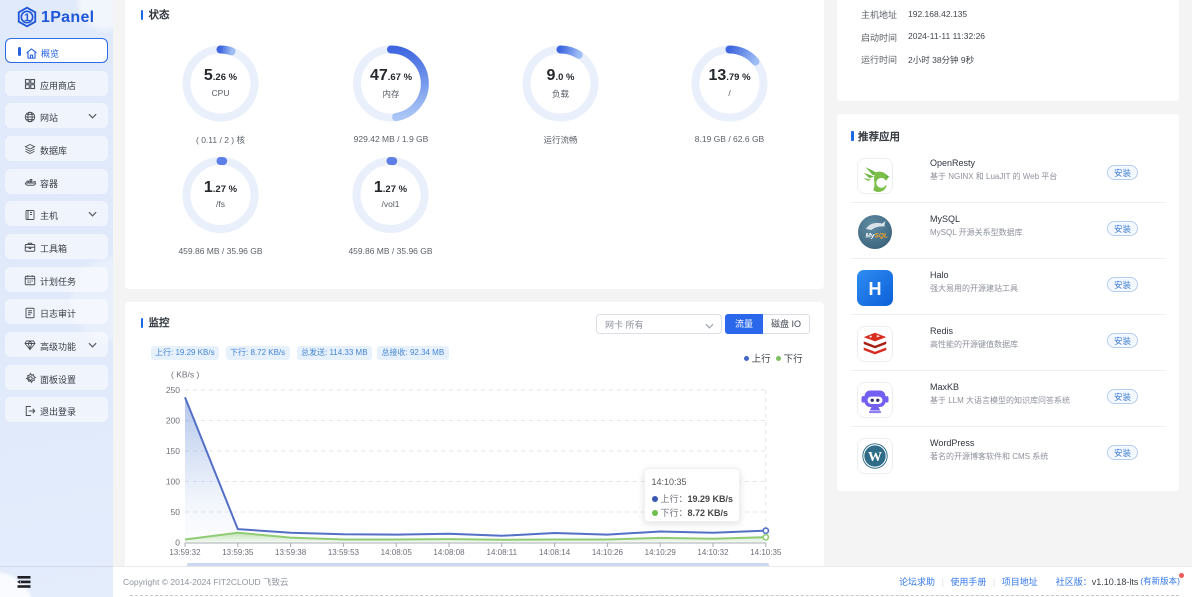 This screenshot has width=1192, height=597. Describe the element at coordinates (608, 552) in the screenshot. I see `svg-text: 14:10:26` at that location.